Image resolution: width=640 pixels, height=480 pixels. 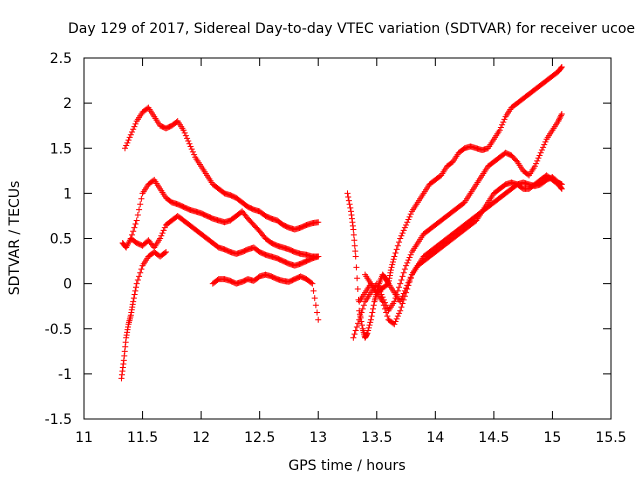 What do you see at coordinates (142, 438) in the screenshot?
I see `x-tick-label: 11.5` at bounding box center [142, 438].